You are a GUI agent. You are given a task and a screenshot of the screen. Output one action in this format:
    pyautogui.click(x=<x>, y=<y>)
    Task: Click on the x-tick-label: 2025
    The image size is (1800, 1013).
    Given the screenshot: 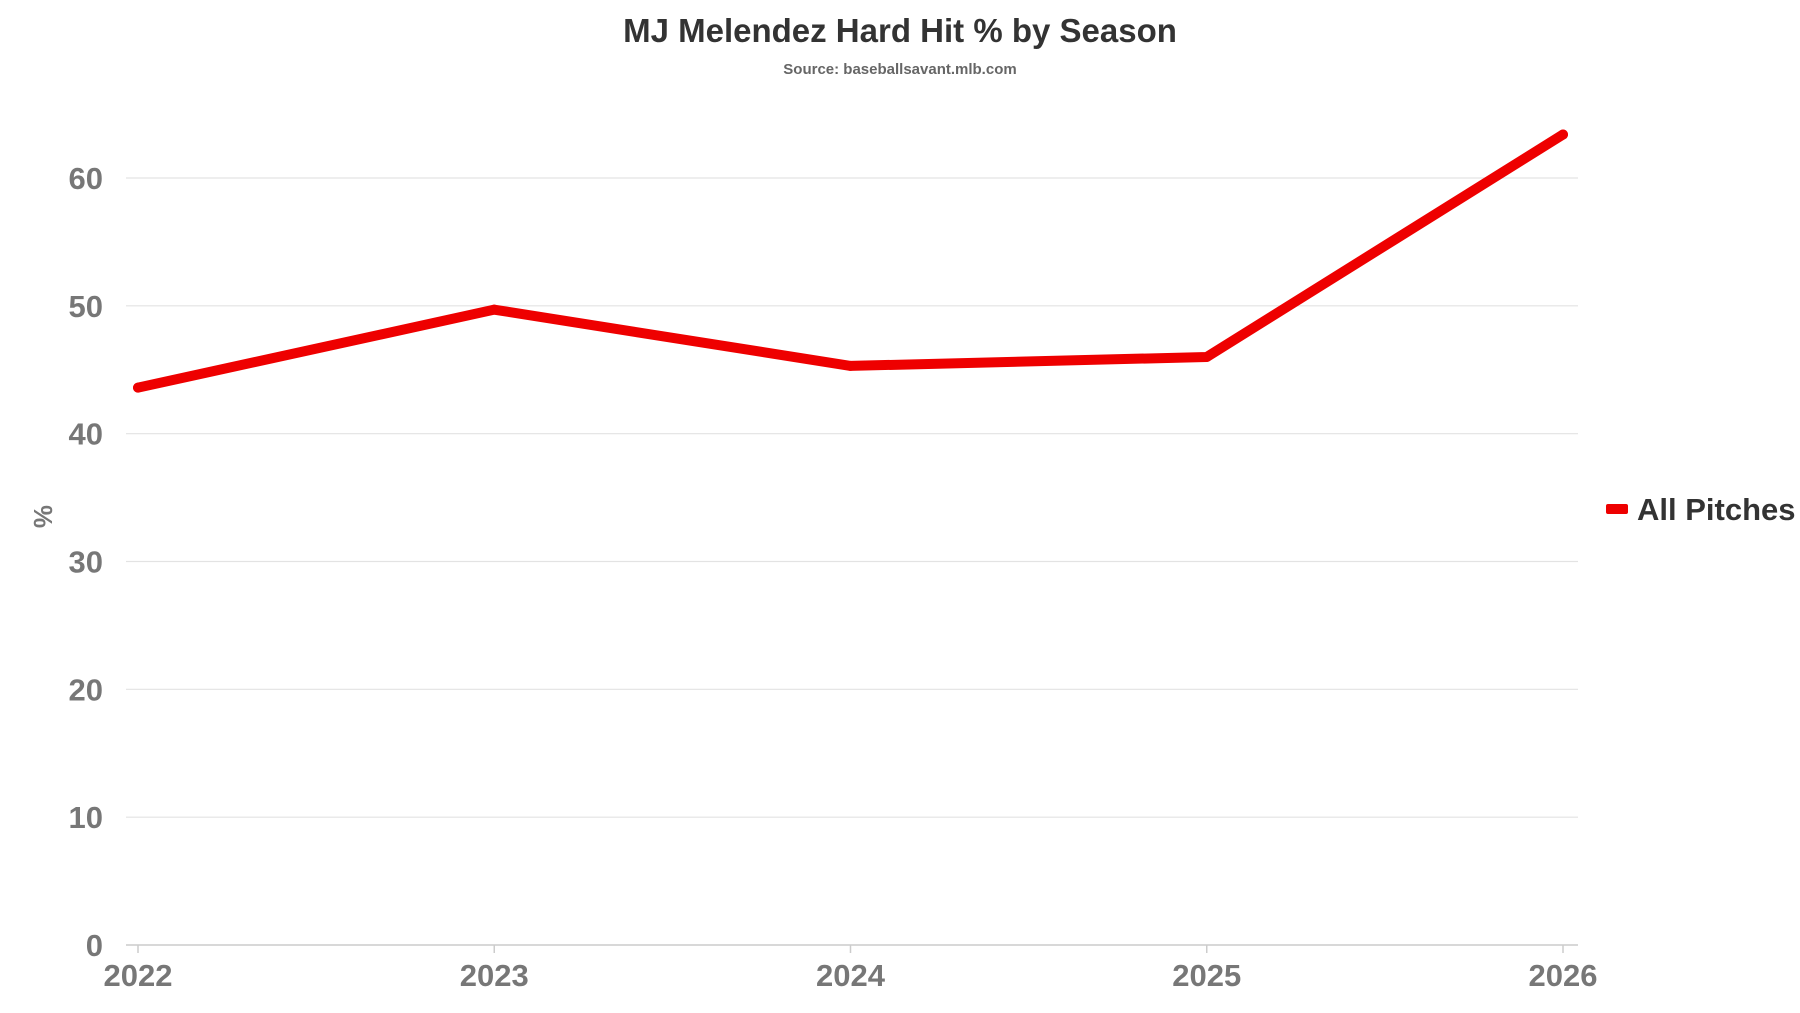 What is the action you would take?
    pyautogui.click(x=1206, y=975)
    